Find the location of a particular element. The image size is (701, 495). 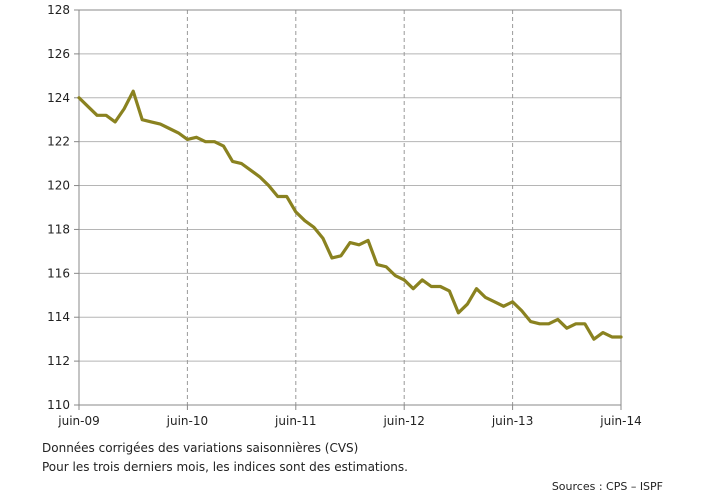

x-tick-label: juin-12 is located at coordinates (403, 421).